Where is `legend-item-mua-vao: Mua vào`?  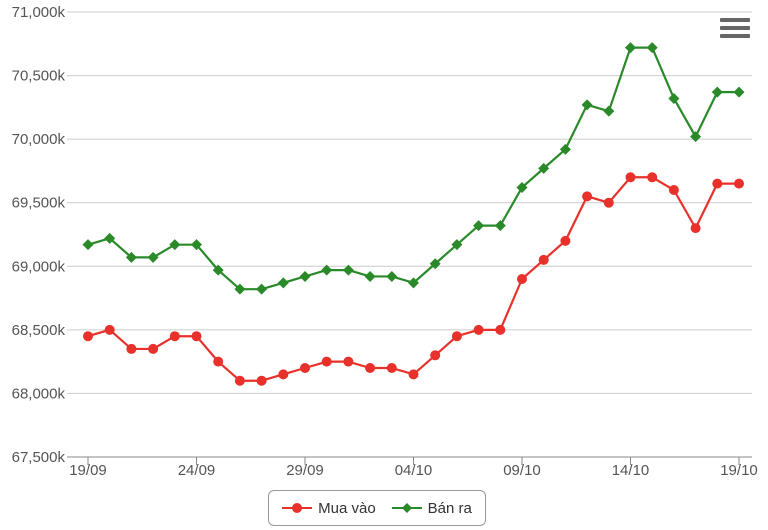
legend-item-mua-vao: Mua vào is located at coordinates (329, 508).